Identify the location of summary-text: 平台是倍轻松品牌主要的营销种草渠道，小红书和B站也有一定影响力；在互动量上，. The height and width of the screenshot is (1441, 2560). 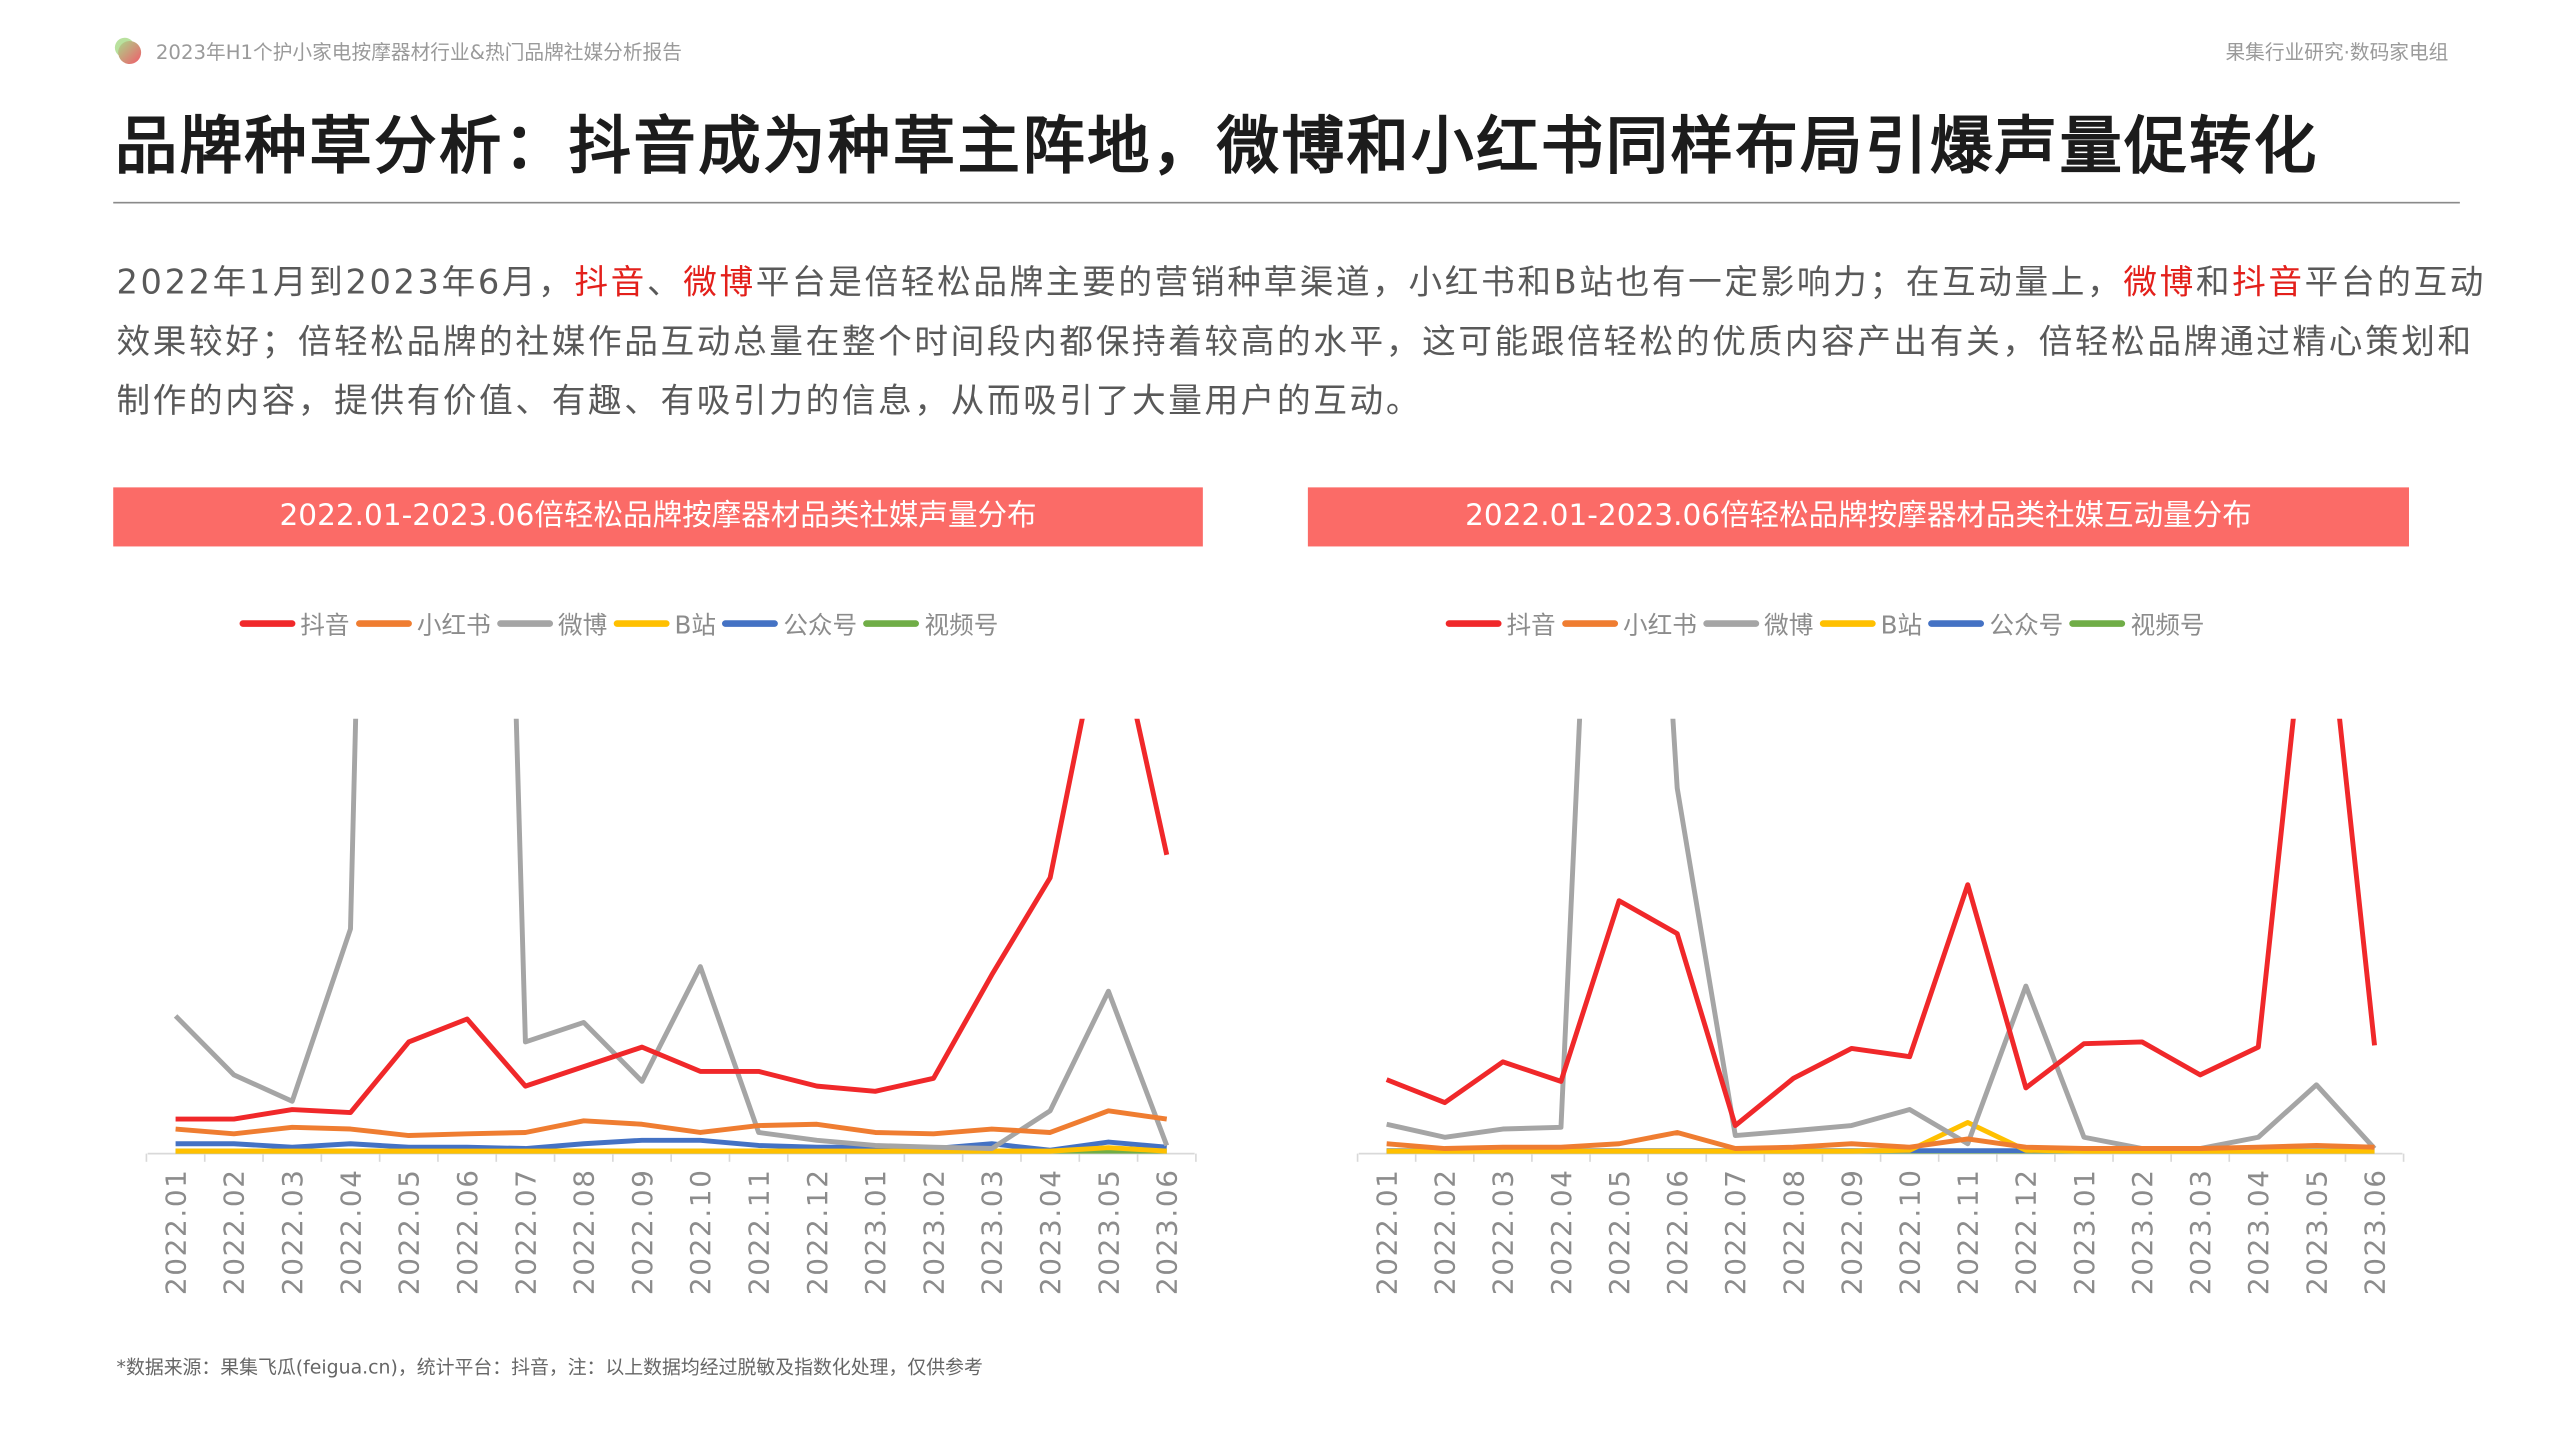
(1439, 282).